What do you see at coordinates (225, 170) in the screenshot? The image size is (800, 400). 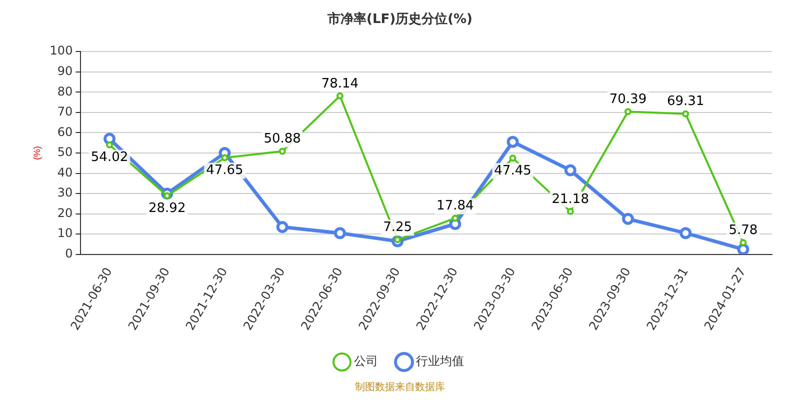 I see `data-label: 47.65` at bounding box center [225, 170].